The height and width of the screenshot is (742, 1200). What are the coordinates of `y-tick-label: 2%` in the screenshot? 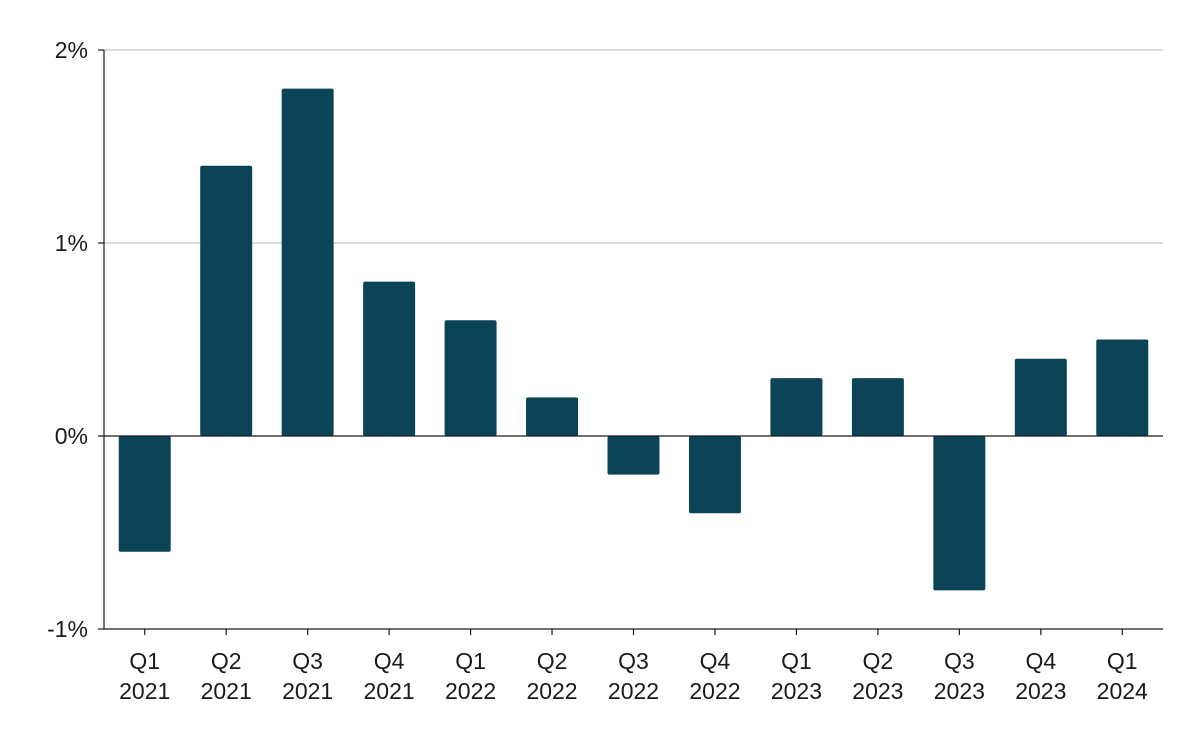 It's located at (71, 50).